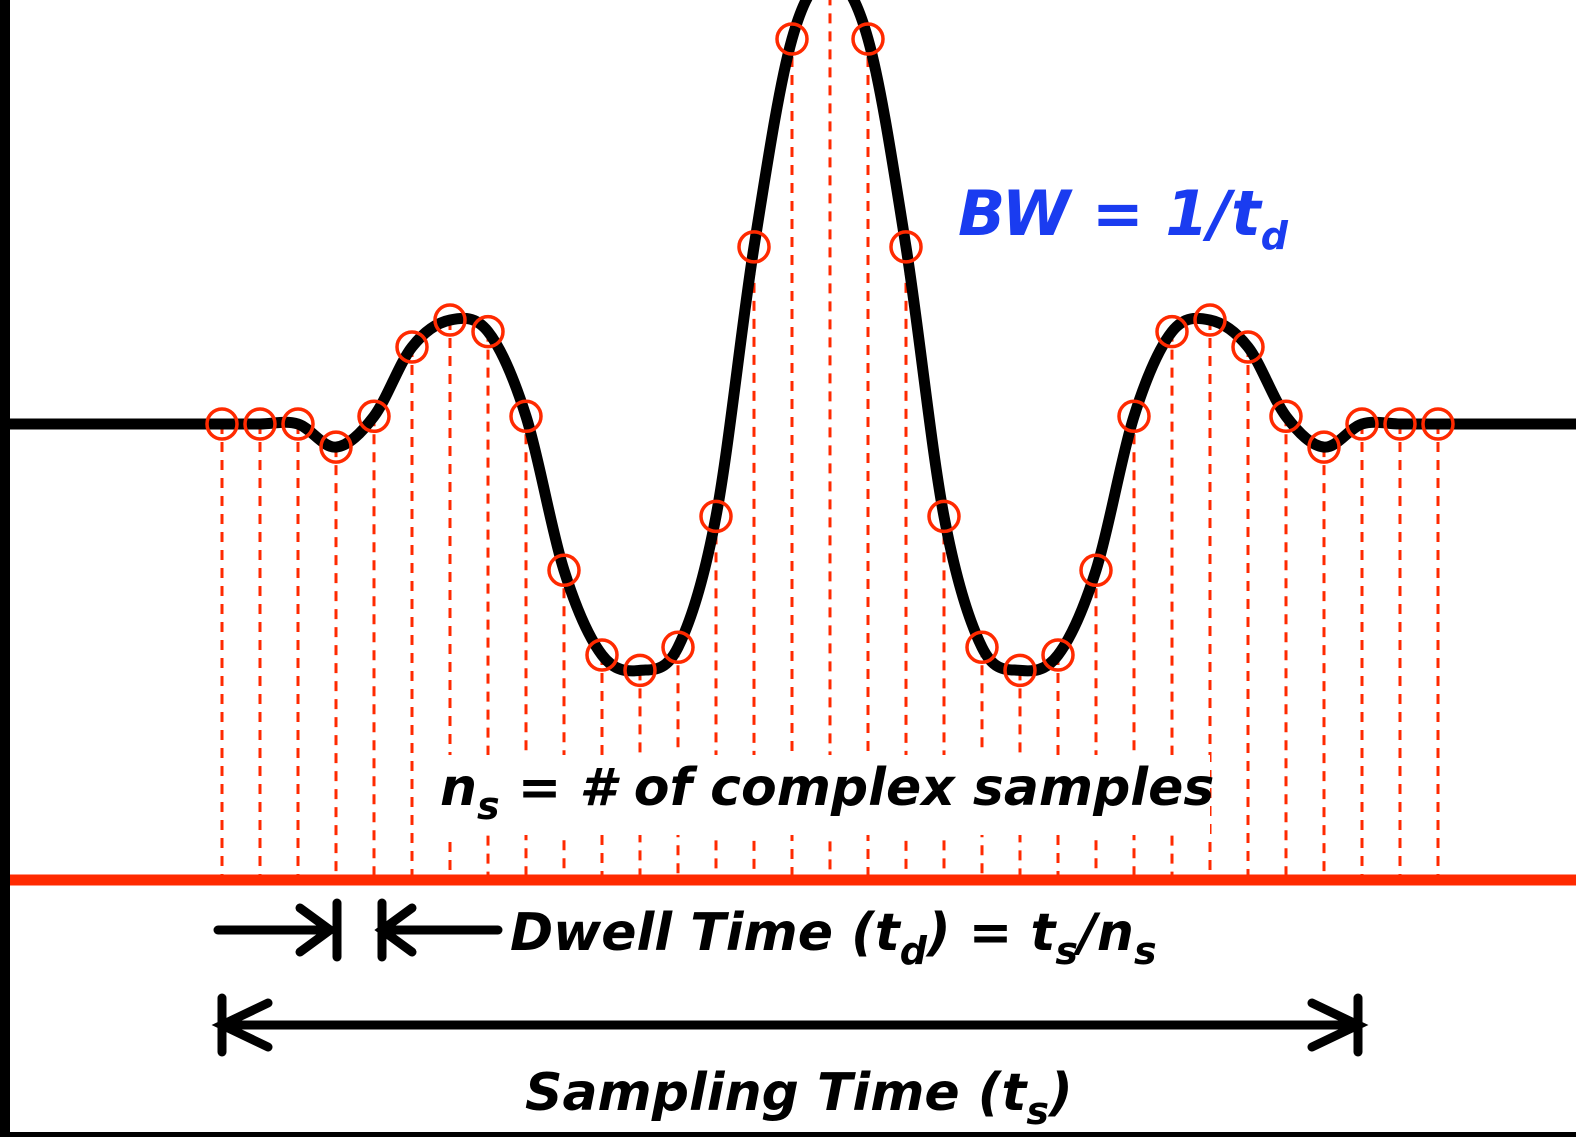 This screenshot has height=1137, width=1576. I want to click on samples-label: ns = # of complex samples, so click(827, 793).